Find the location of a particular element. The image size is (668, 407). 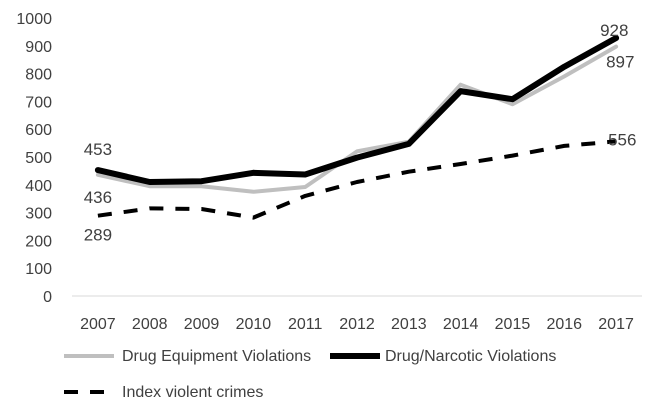

legend-label-1: Drug/Narcotic Violations is located at coordinates (470, 356).